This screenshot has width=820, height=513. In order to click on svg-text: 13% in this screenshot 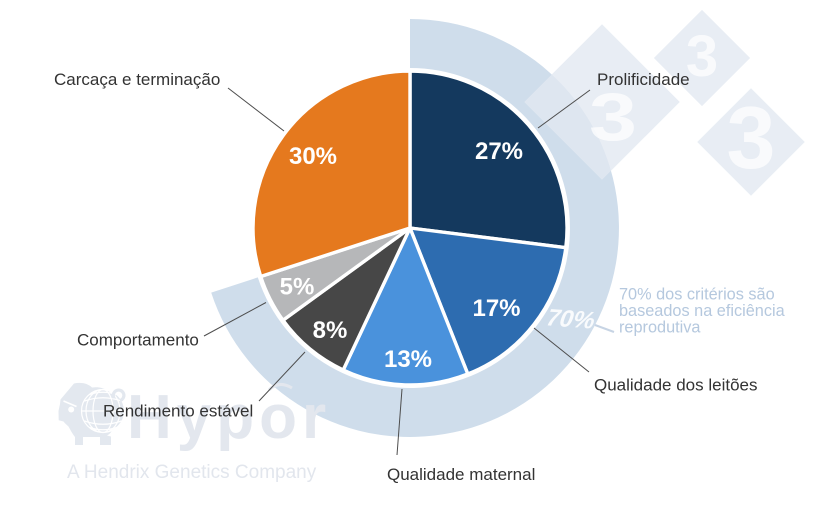, I will do `click(408, 359)`.